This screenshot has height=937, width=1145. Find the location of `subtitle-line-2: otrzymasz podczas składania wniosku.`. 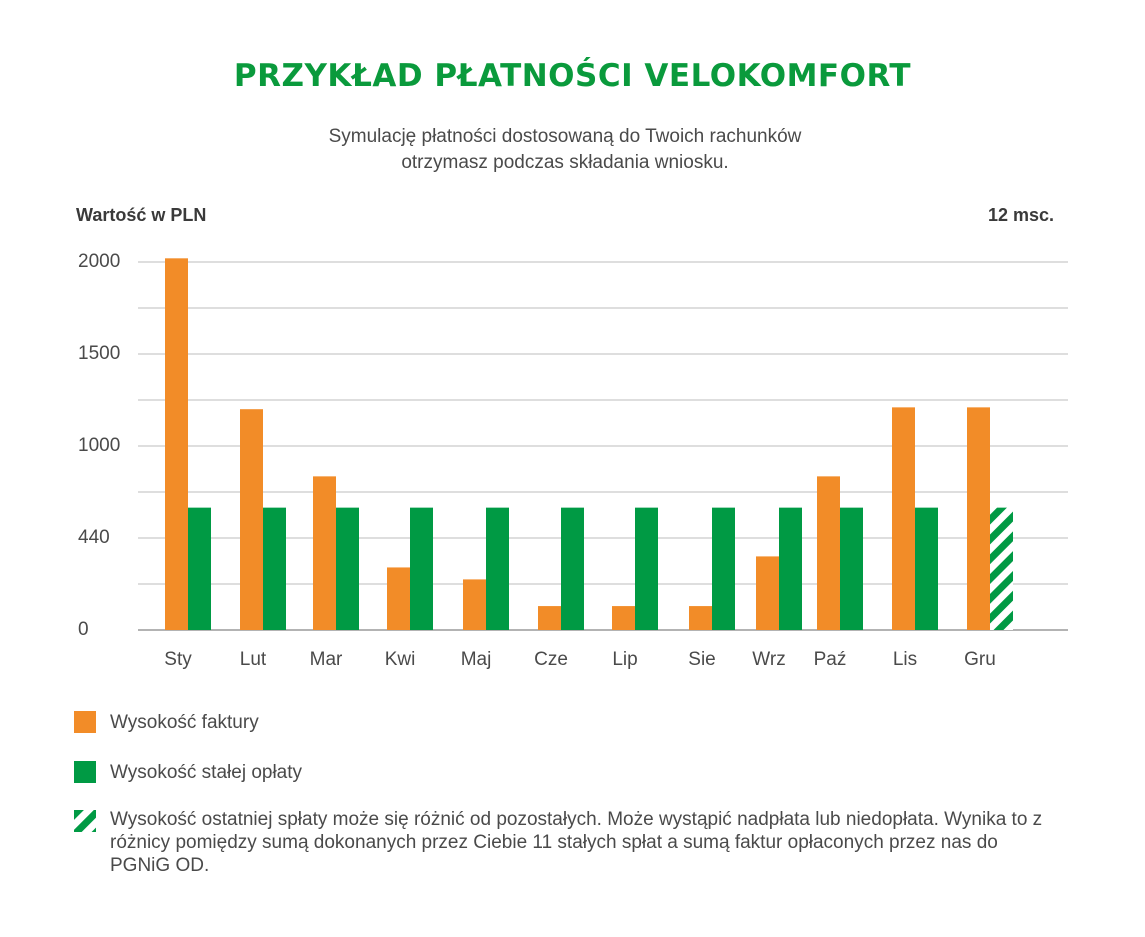

subtitle-line-2: otrzymasz podczas składania wniosku. is located at coordinates (565, 162).